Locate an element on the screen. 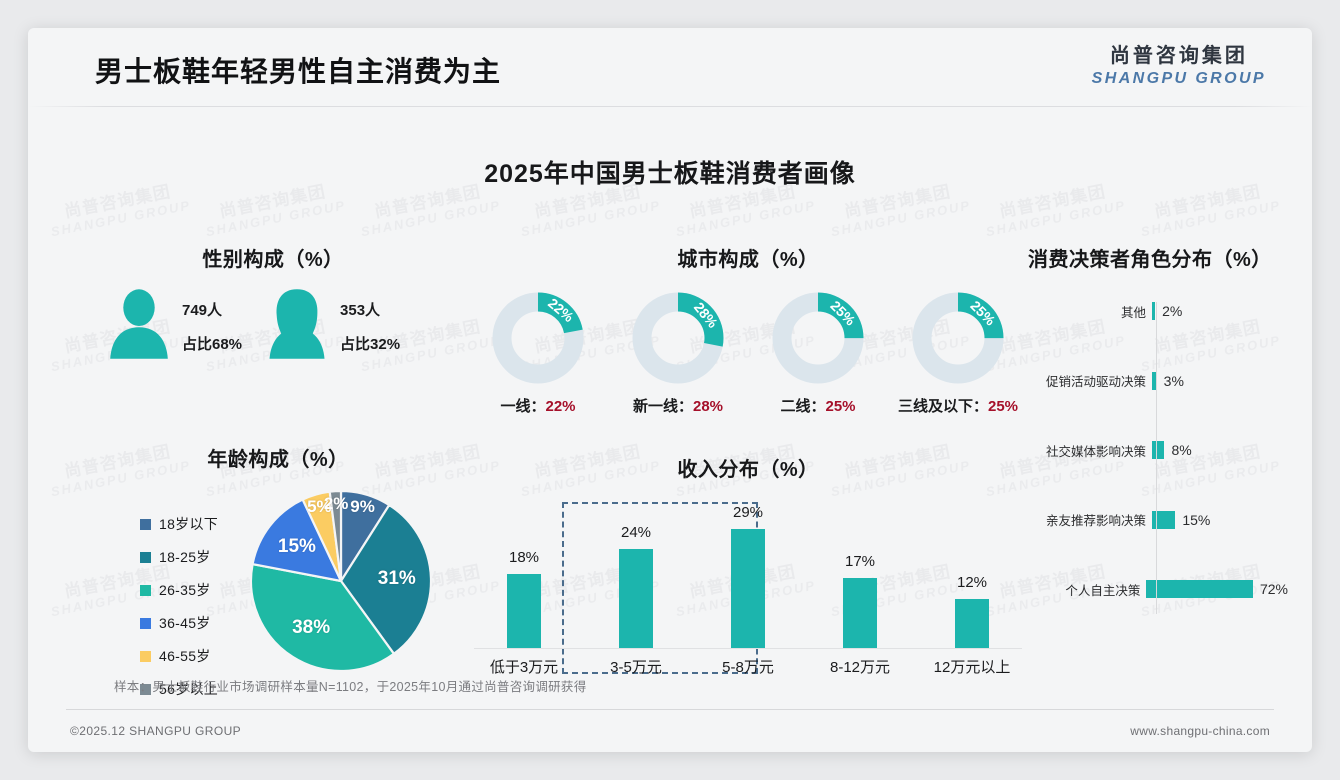 This screenshot has width=1340, height=780. decision-label: 促销活动驱动决策 is located at coordinates (1095, 382).